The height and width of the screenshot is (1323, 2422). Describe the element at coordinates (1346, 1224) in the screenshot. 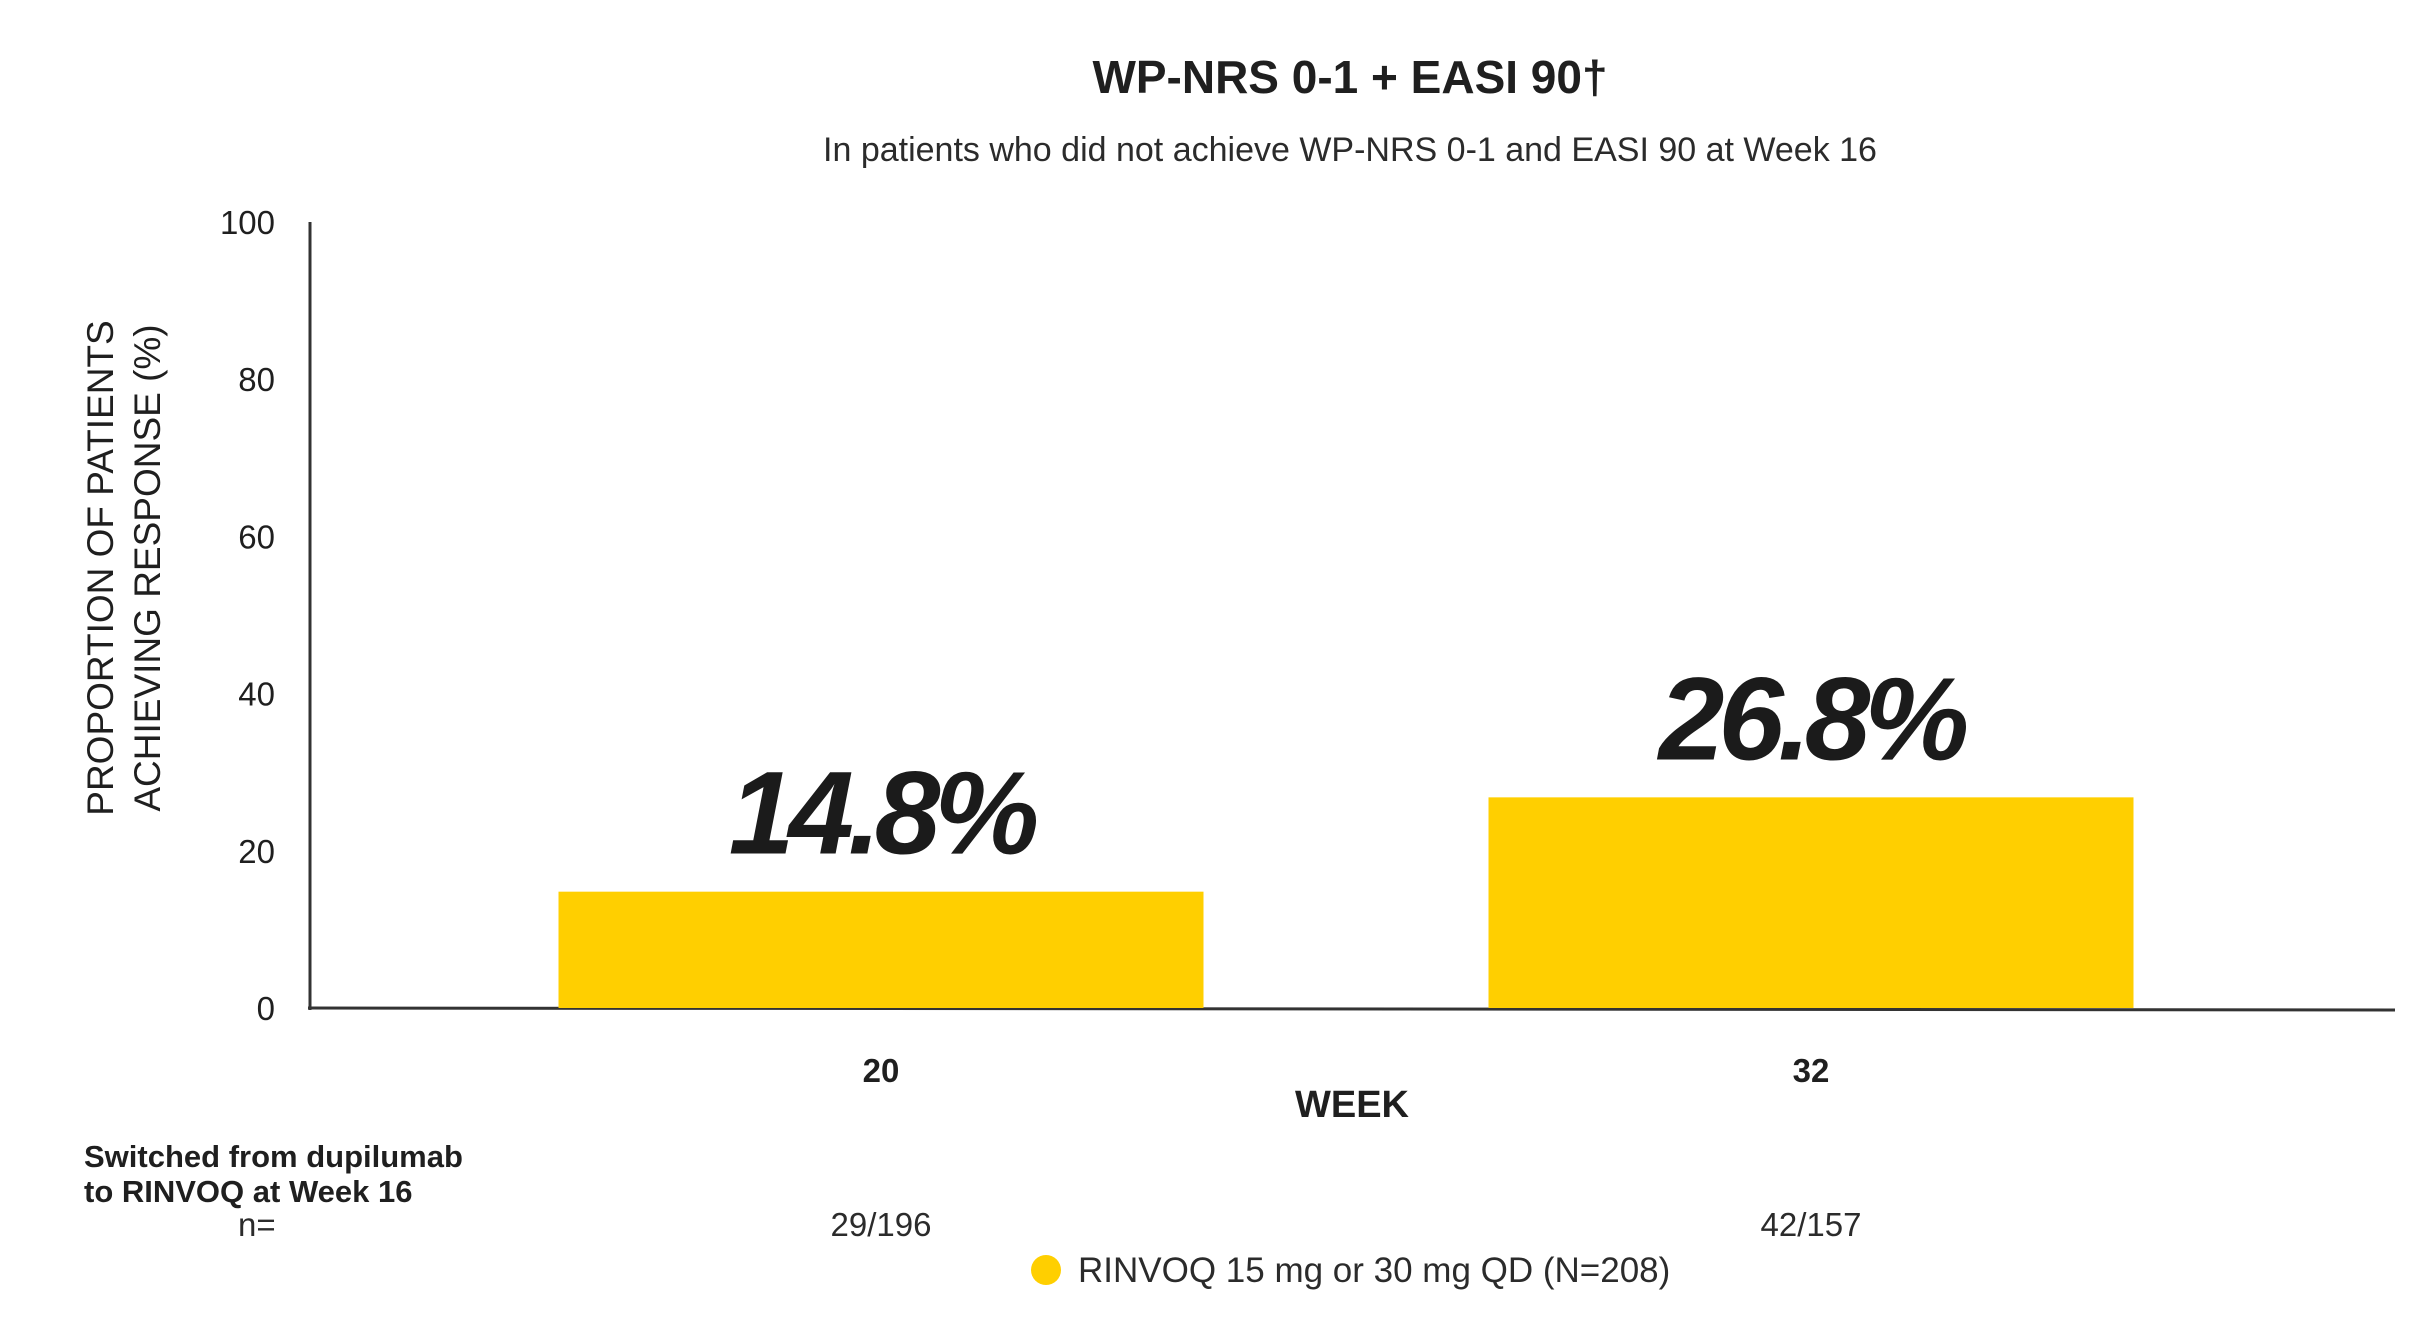

I see `n-counts: 29/196 42/157` at that location.